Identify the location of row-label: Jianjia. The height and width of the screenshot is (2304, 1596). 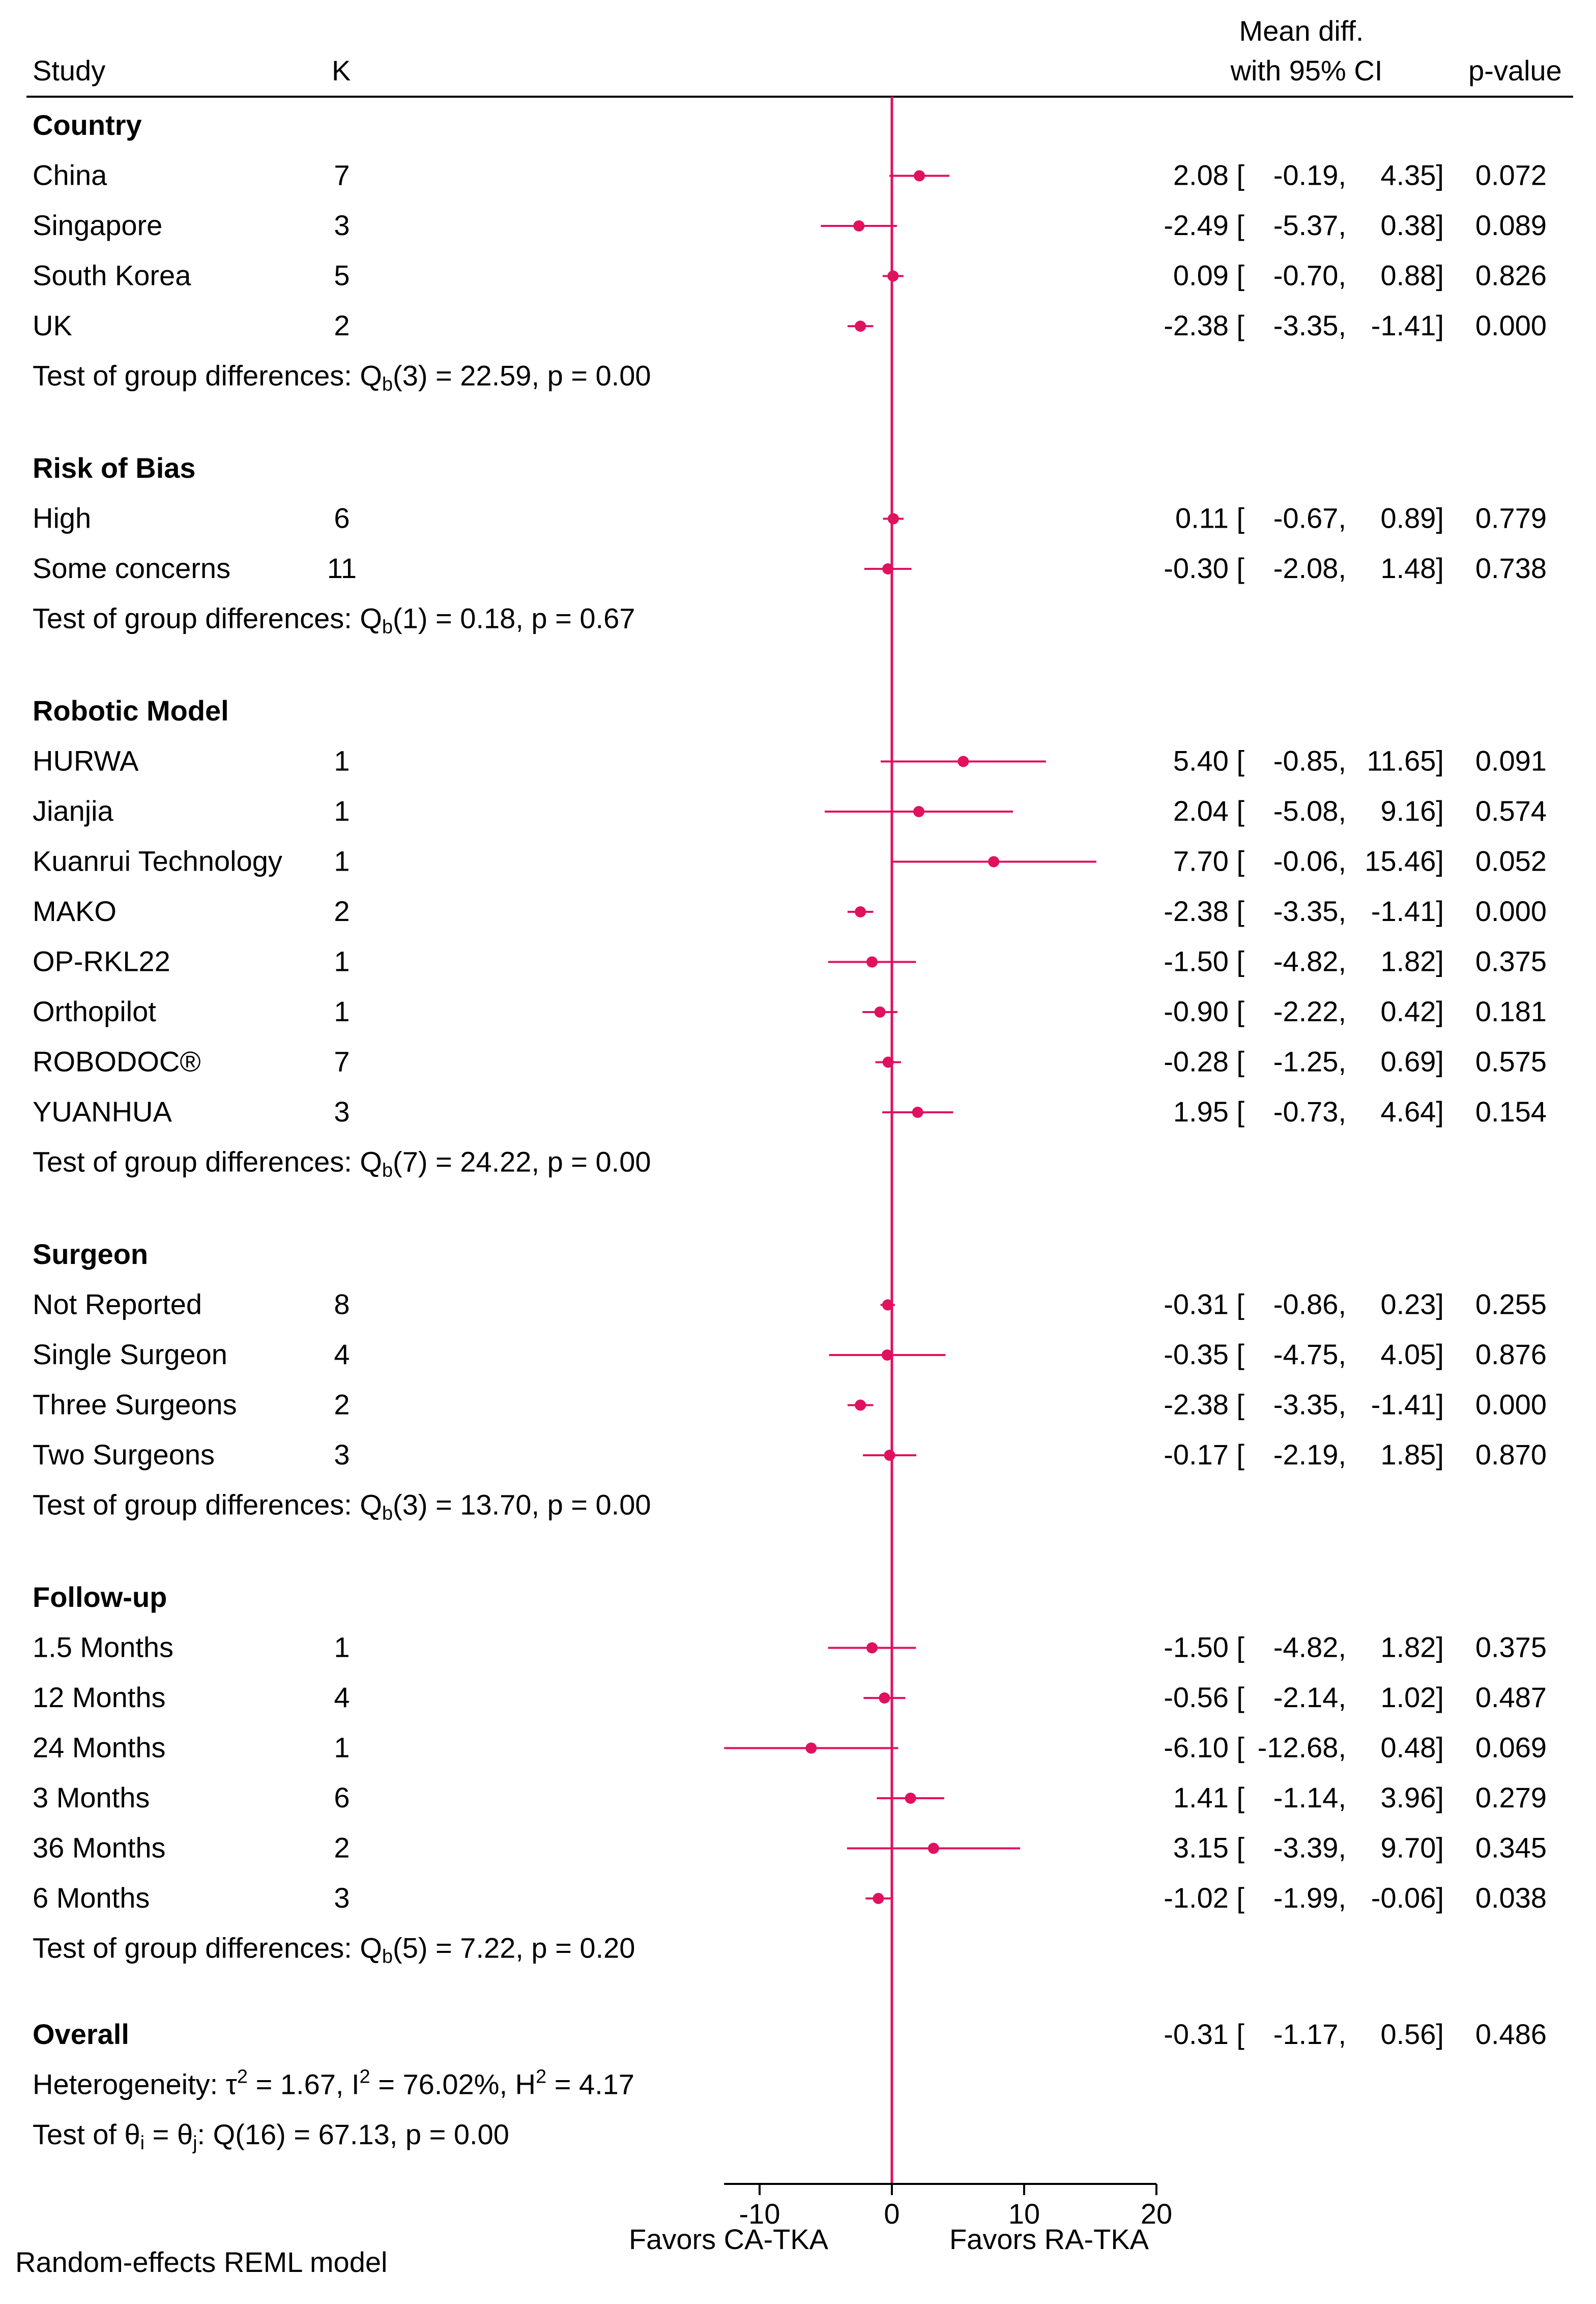
(73, 811).